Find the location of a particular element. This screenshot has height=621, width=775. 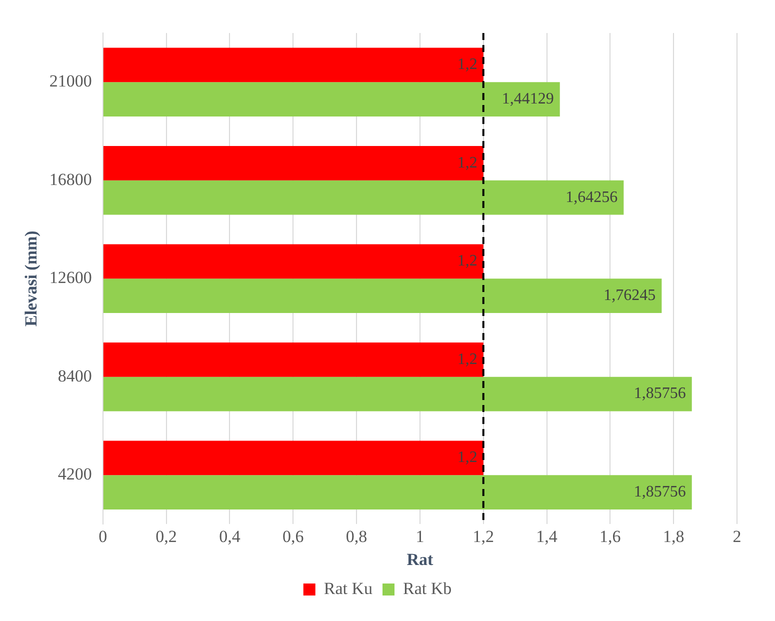

x-axis-title: Rat is located at coordinates (420, 560).